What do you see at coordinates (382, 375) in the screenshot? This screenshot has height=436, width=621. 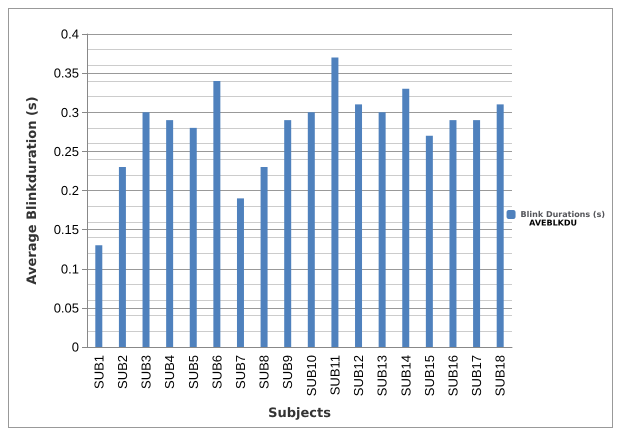 I see `x-tick-label: SUB13` at bounding box center [382, 375].